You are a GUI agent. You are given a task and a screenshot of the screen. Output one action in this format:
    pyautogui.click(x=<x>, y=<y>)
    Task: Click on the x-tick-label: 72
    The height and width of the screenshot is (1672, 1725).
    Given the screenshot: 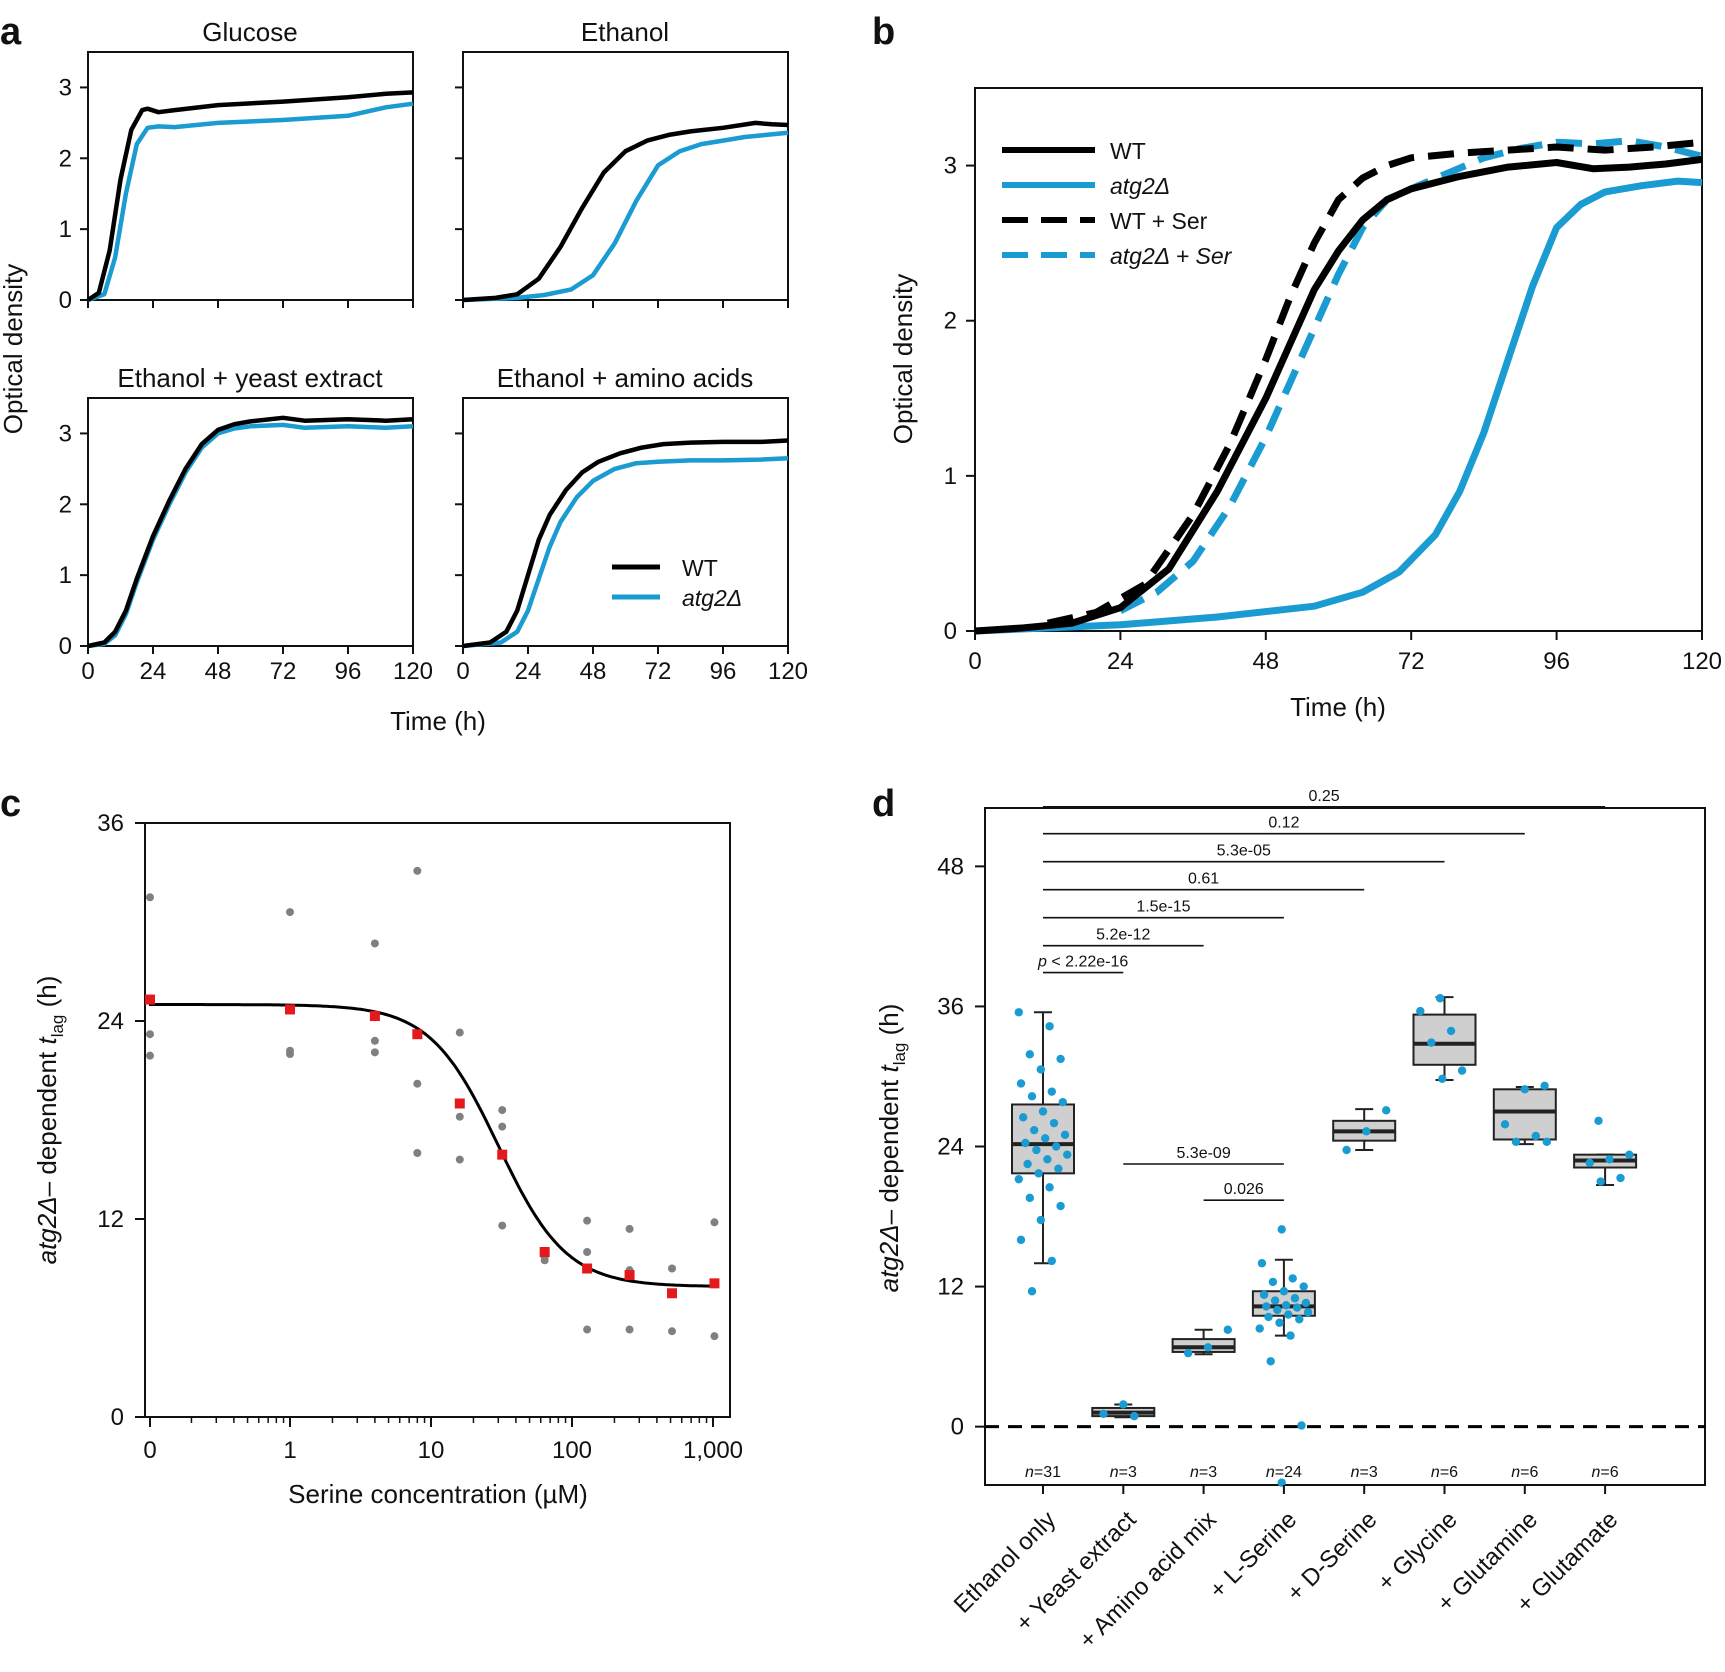 What is the action you would take?
    pyautogui.click(x=1411, y=661)
    